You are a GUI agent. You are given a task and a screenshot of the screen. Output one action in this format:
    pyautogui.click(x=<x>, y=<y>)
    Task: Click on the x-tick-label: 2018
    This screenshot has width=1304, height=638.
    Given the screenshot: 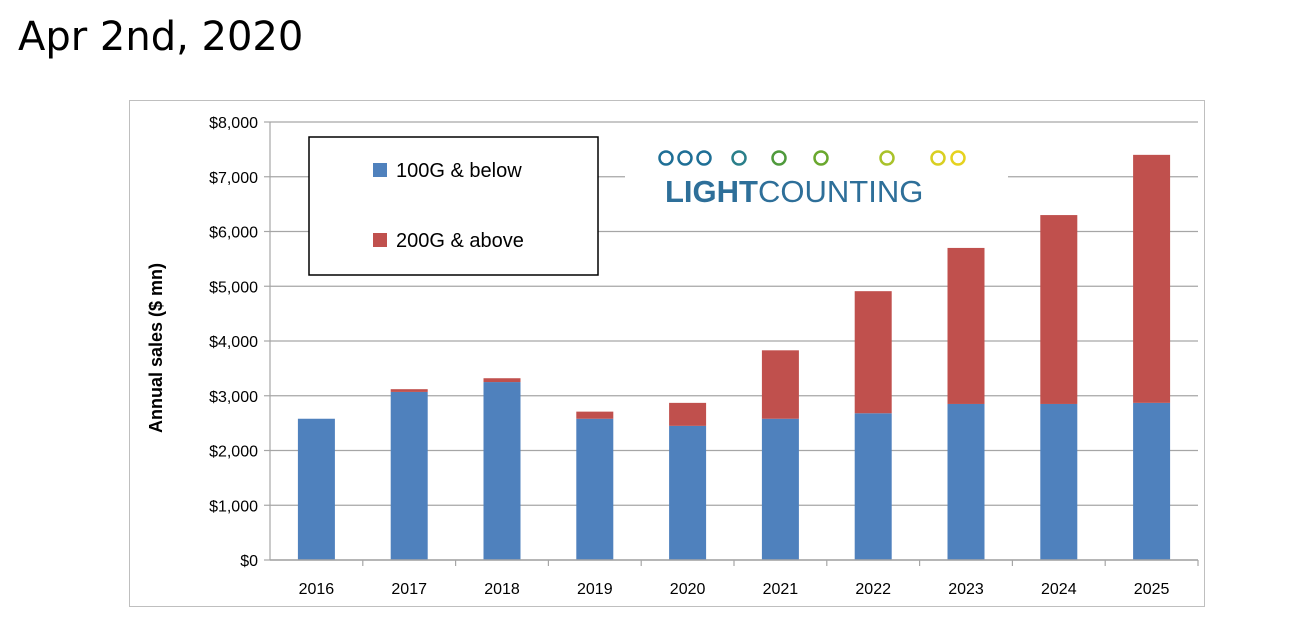 What is the action you would take?
    pyautogui.click(x=502, y=589)
    